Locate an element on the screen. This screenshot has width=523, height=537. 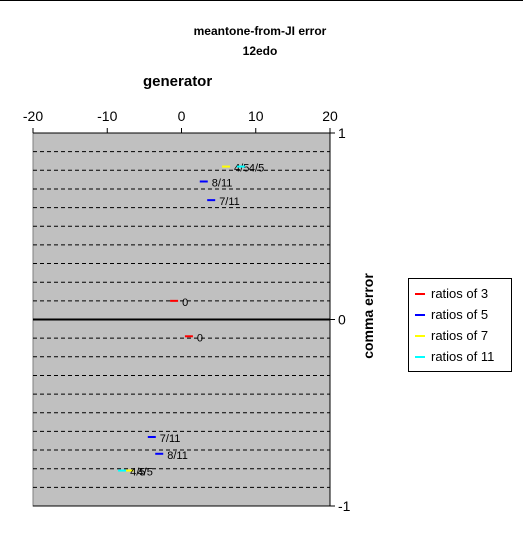
legend-swatch-cyan is located at coordinates (420, 356).